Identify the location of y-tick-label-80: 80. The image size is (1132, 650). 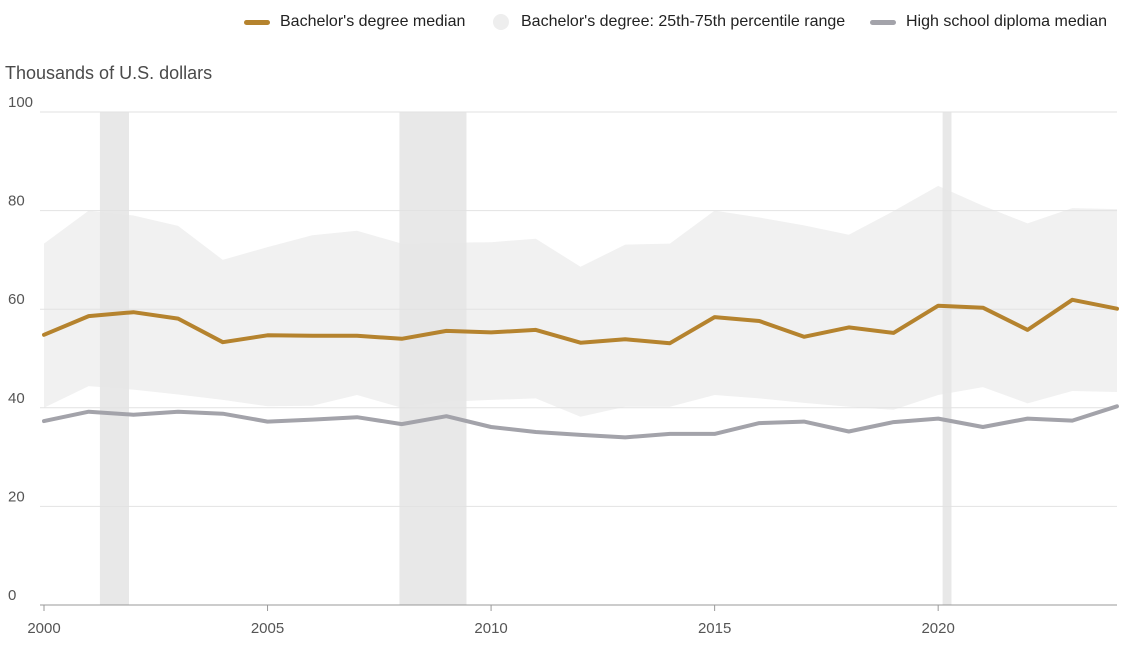
(16, 201).